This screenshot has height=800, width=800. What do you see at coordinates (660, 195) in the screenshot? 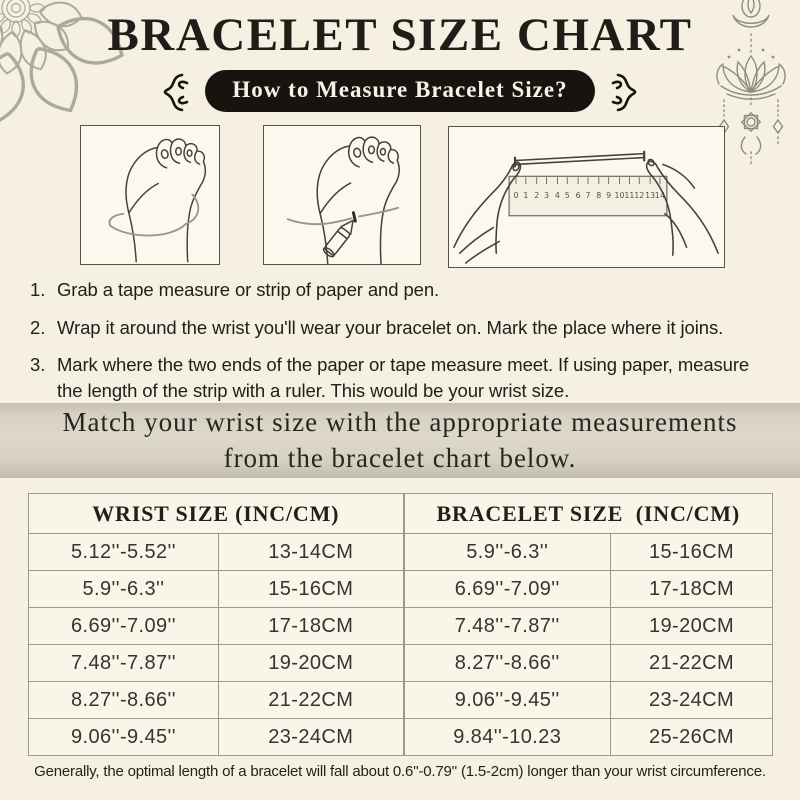
I see `svg-text: 14` at bounding box center [660, 195].